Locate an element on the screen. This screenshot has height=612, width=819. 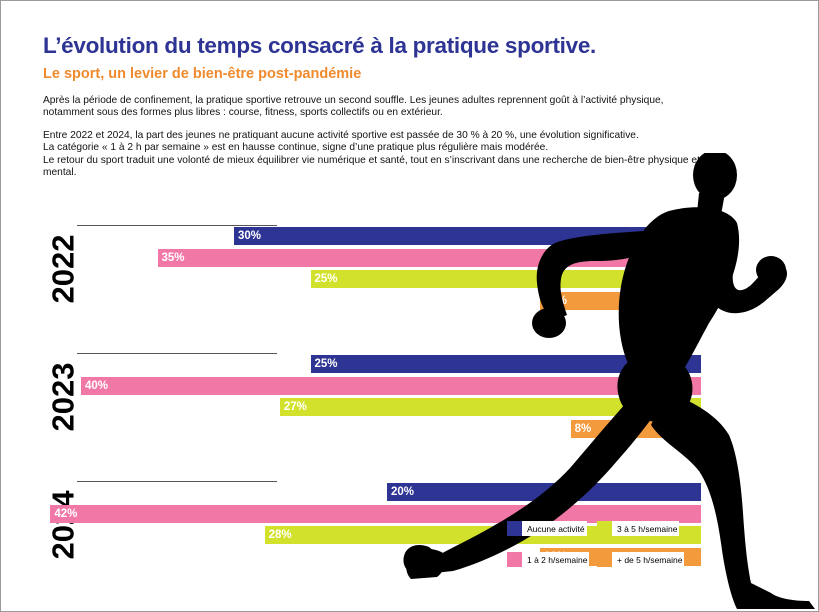
legend-item: Aucune activité is located at coordinates (547, 528).